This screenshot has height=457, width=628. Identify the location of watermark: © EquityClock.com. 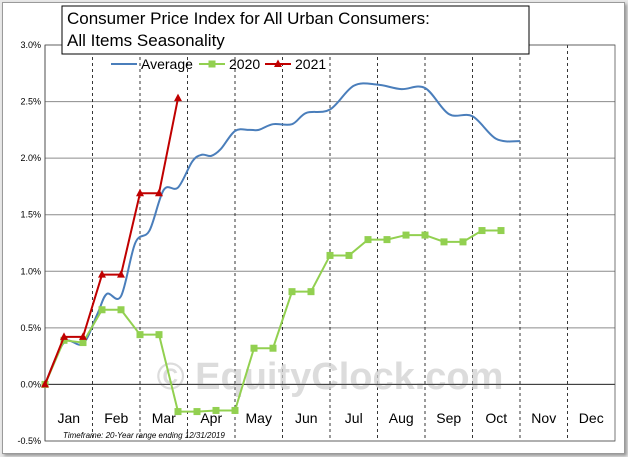
(330, 377).